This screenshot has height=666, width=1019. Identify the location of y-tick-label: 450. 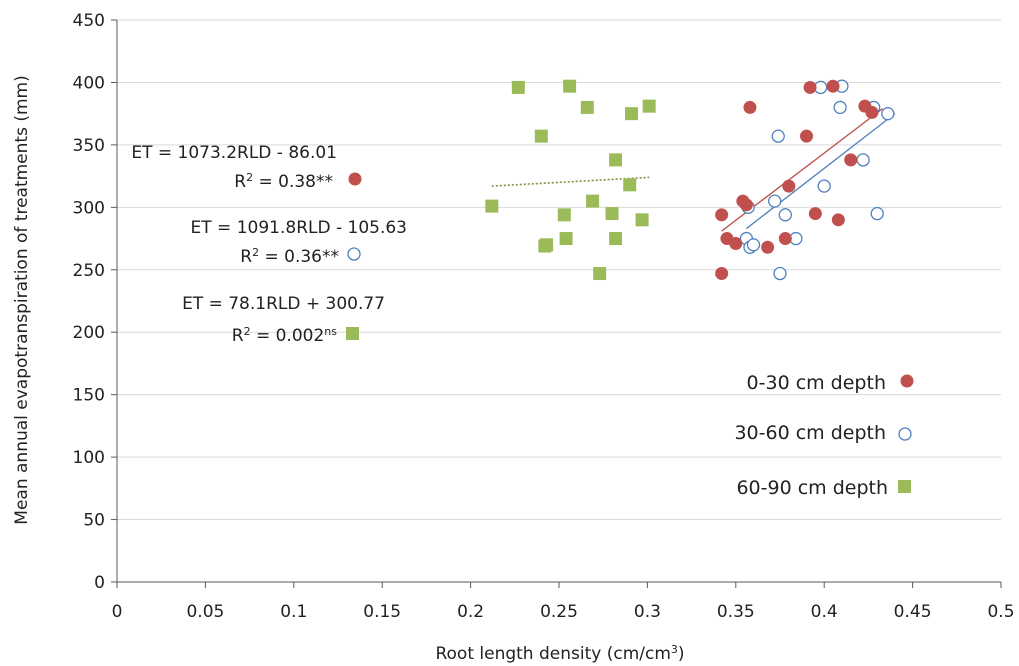
(89, 21).